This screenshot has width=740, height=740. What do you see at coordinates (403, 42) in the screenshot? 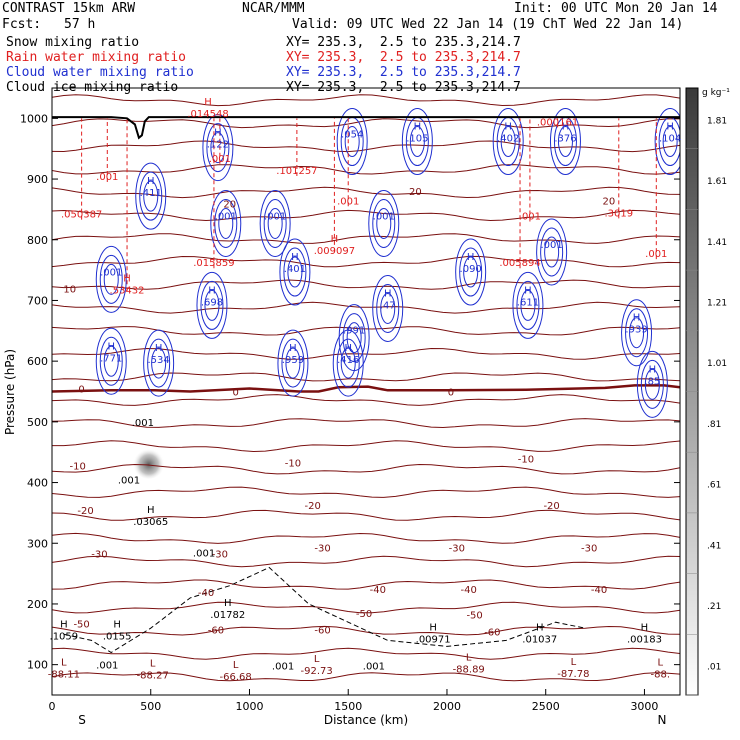
I see `field-snow-xy: XY= 235.3, 2.5 to 235.3,214.7` at bounding box center [403, 42].